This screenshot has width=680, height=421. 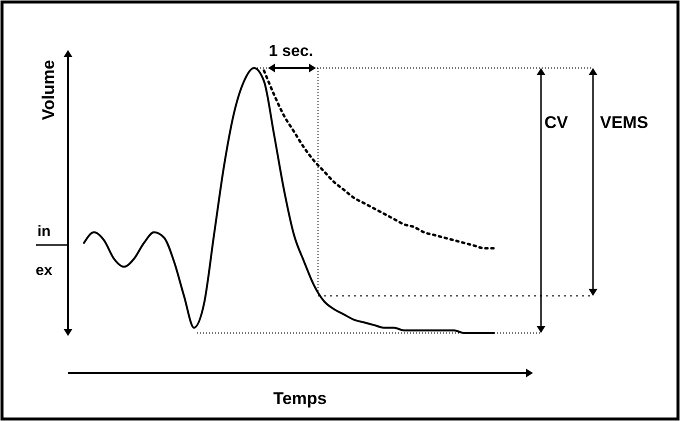 I want to click on text: 1 sec., so click(x=291, y=51).